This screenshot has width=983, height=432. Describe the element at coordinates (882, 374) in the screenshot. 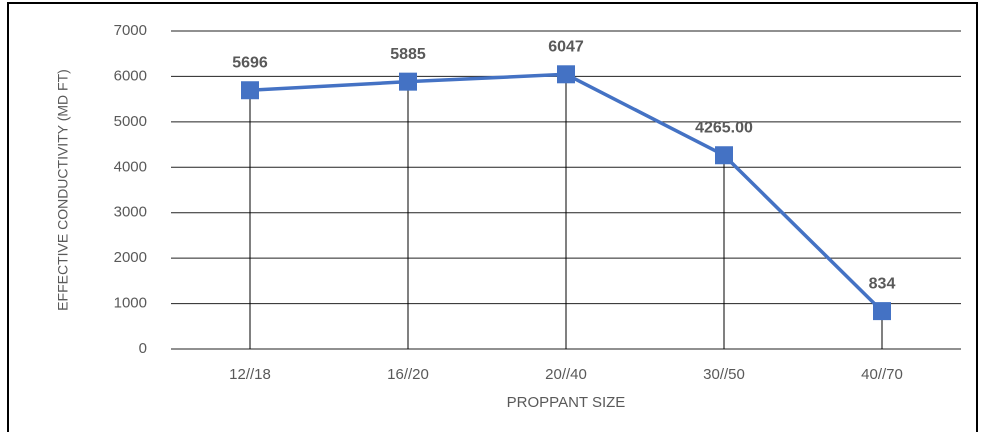

I see `x-tick-label: 40//70` at that location.